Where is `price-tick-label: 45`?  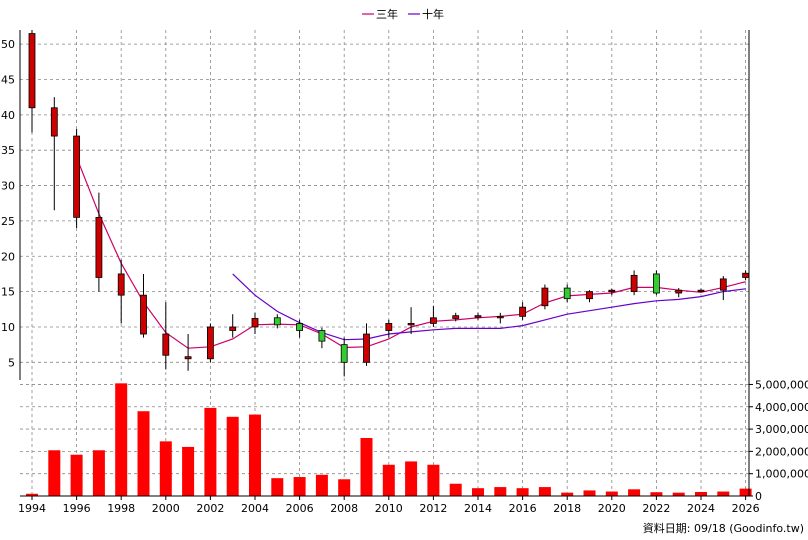
price-tick-label: 45 is located at coordinates (8, 79).